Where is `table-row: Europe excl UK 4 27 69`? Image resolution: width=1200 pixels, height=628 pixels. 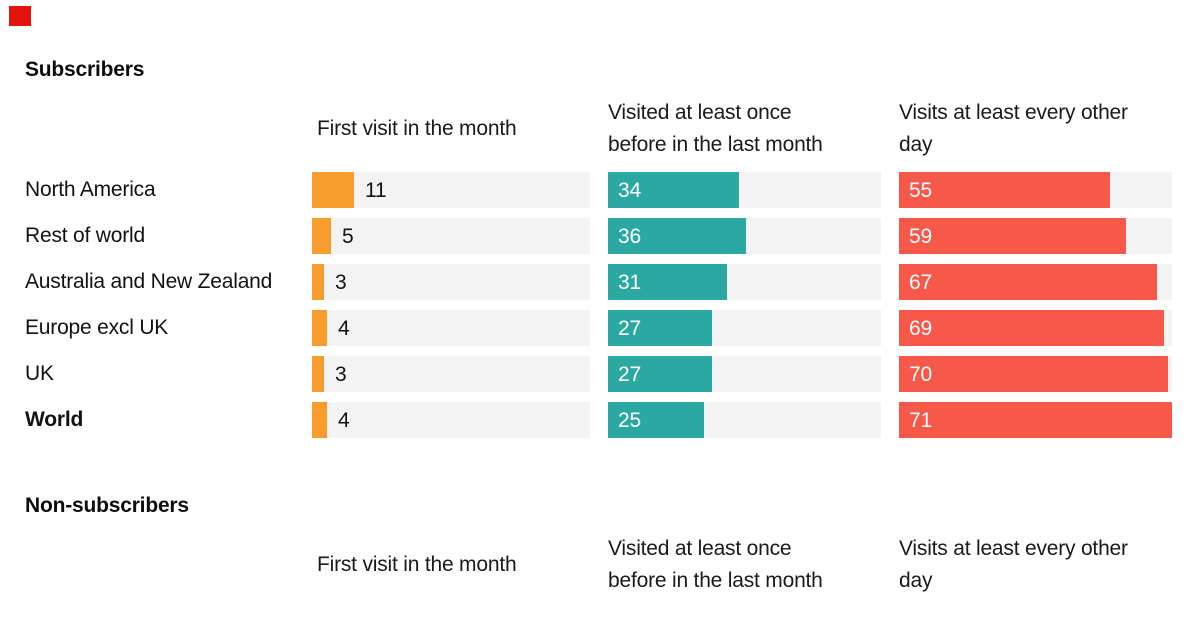 table-row: Europe excl UK 4 27 69 is located at coordinates (600, 328).